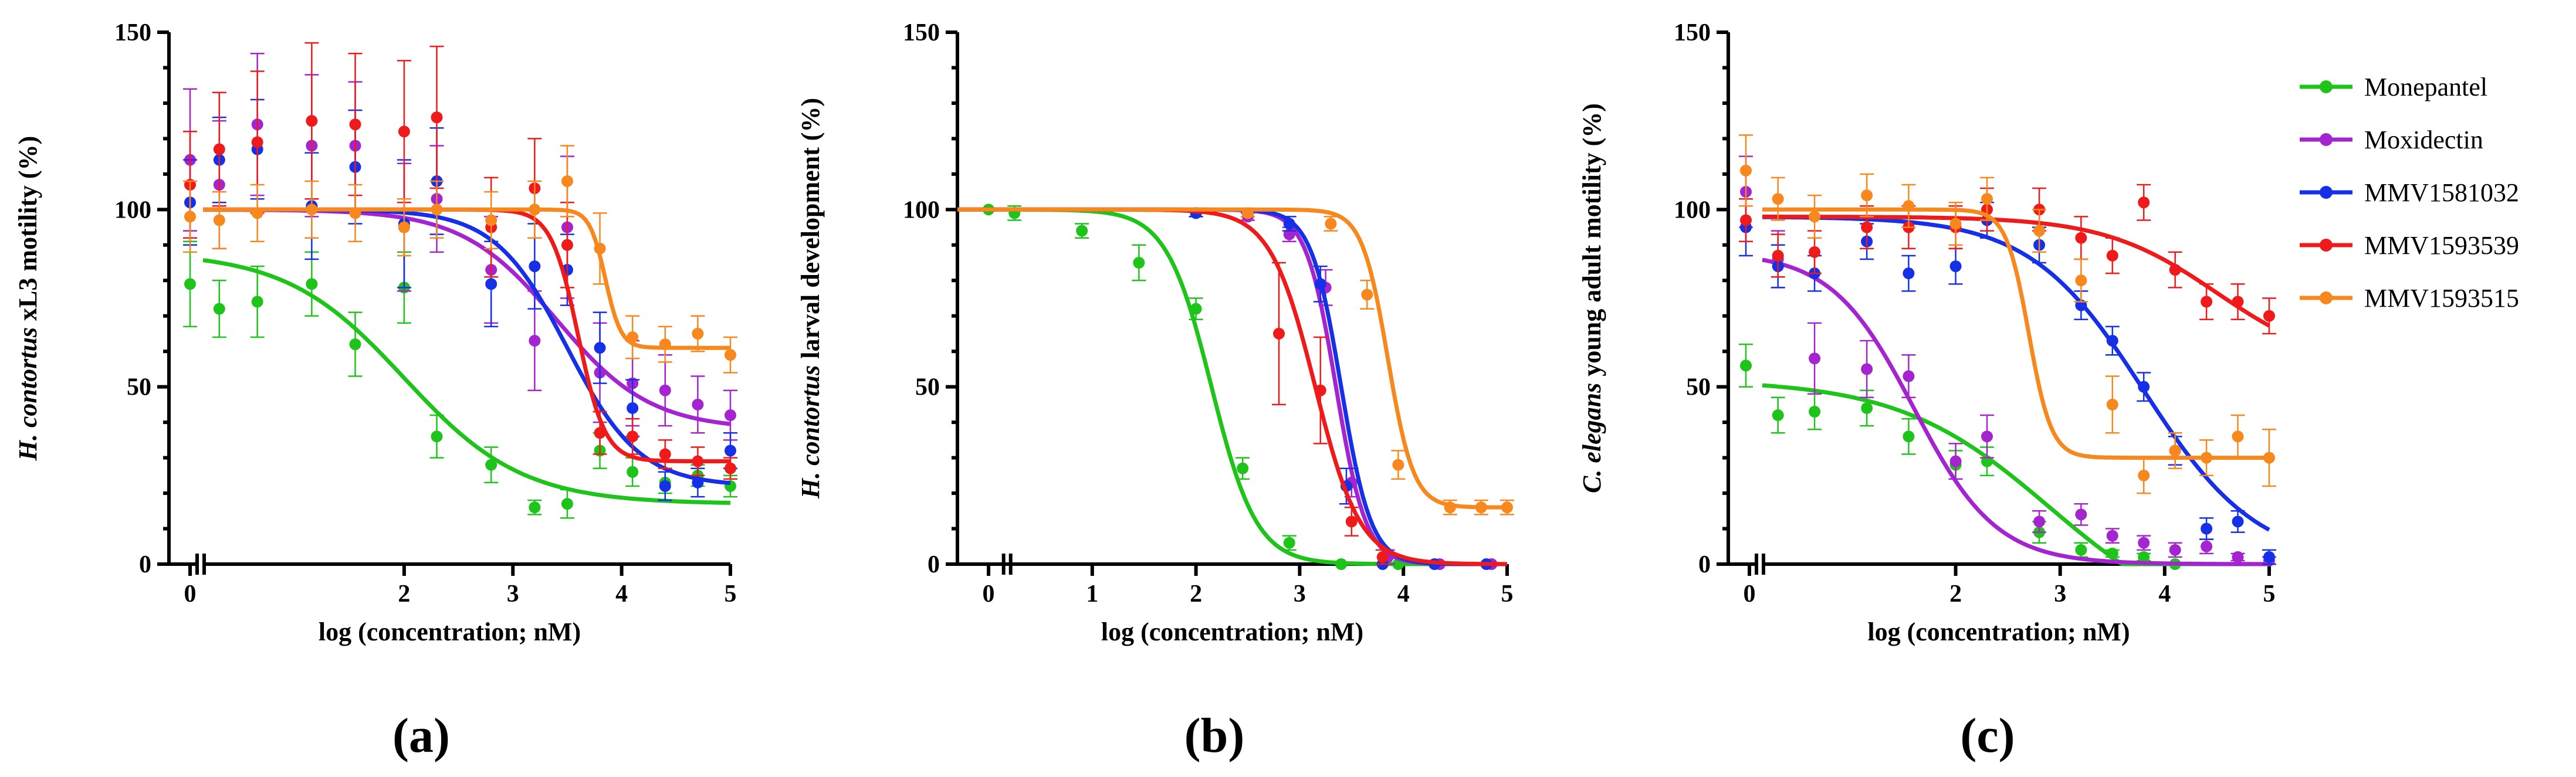  What do you see at coordinates (1403, 595) in the screenshot?
I see `x-tick-label: 4` at bounding box center [1403, 595].